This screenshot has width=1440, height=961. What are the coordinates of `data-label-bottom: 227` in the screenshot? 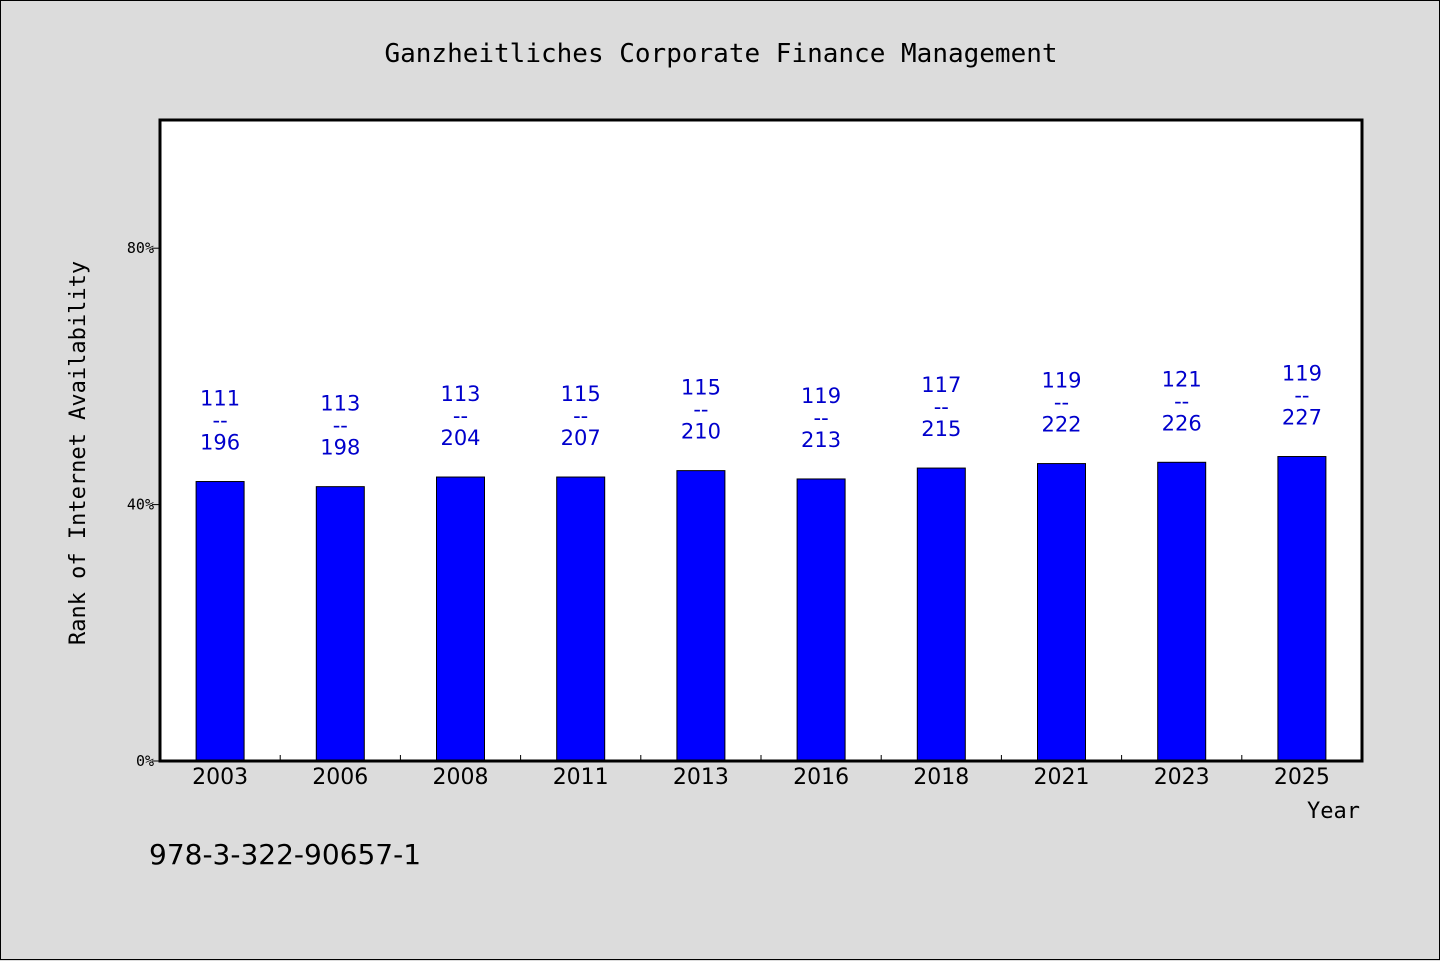 It's located at (1302, 418).